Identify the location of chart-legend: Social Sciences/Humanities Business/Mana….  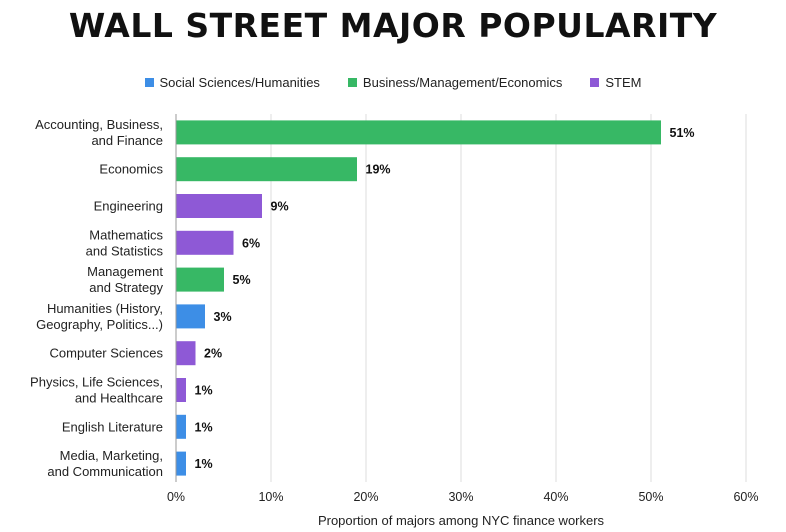
(393, 82).